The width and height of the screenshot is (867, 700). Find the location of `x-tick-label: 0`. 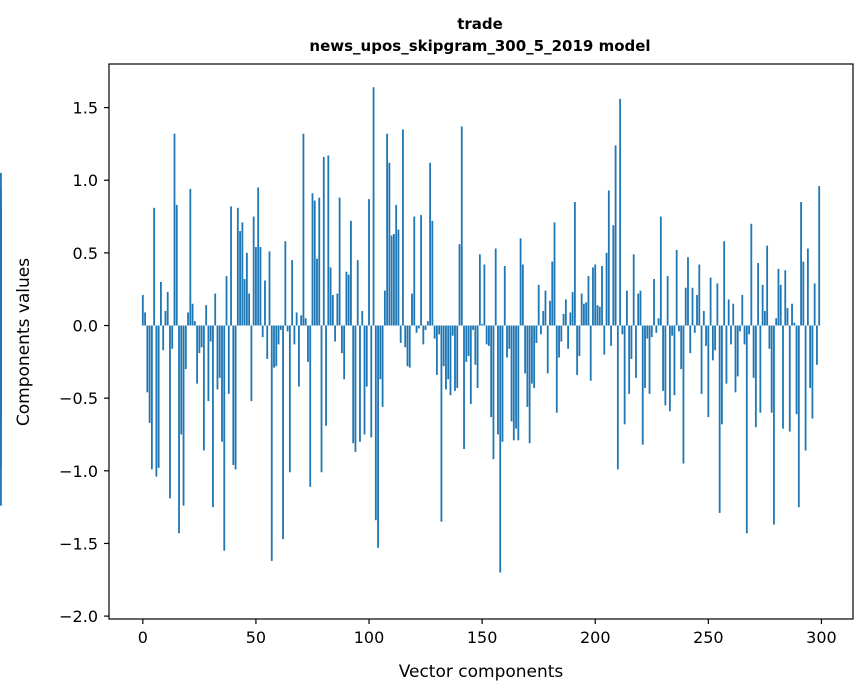

x-tick-label: 0 is located at coordinates (143, 637).